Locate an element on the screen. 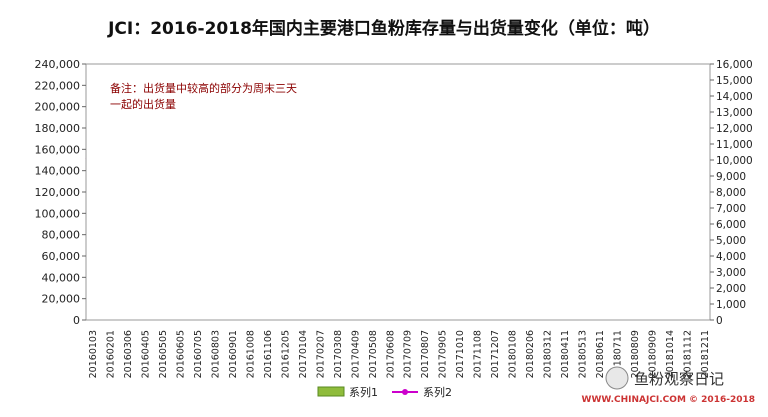  y-left-tick-label: 140,000 is located at coordinates (58, 171).